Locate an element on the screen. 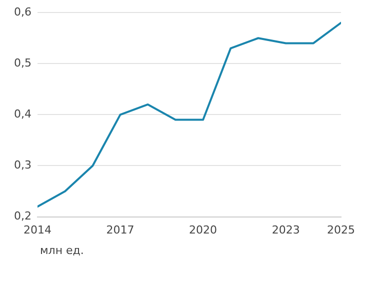  x-tick-label: 2023 is located at coordinates (286, 229).